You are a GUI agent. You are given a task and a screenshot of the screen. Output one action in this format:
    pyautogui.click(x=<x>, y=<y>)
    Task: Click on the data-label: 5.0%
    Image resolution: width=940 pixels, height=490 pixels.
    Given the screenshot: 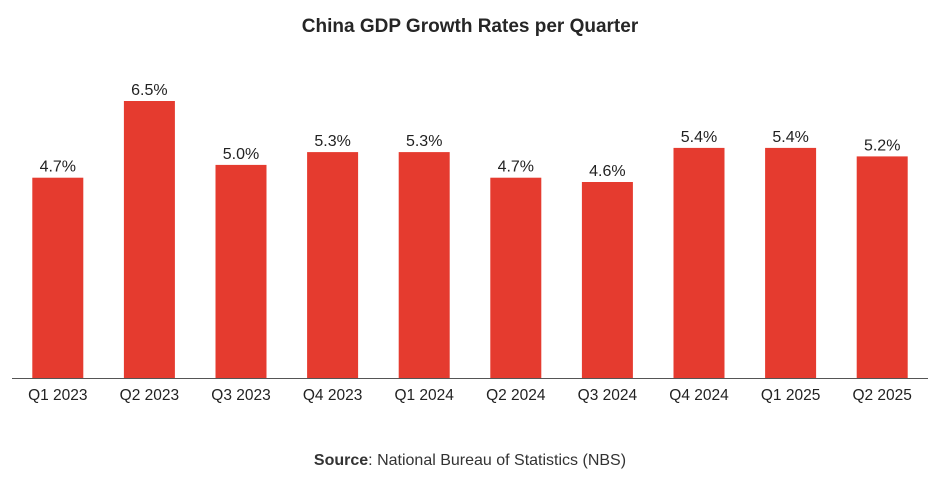 What is the action you would take?
    pyautogui.click(x=241, y=154)
    